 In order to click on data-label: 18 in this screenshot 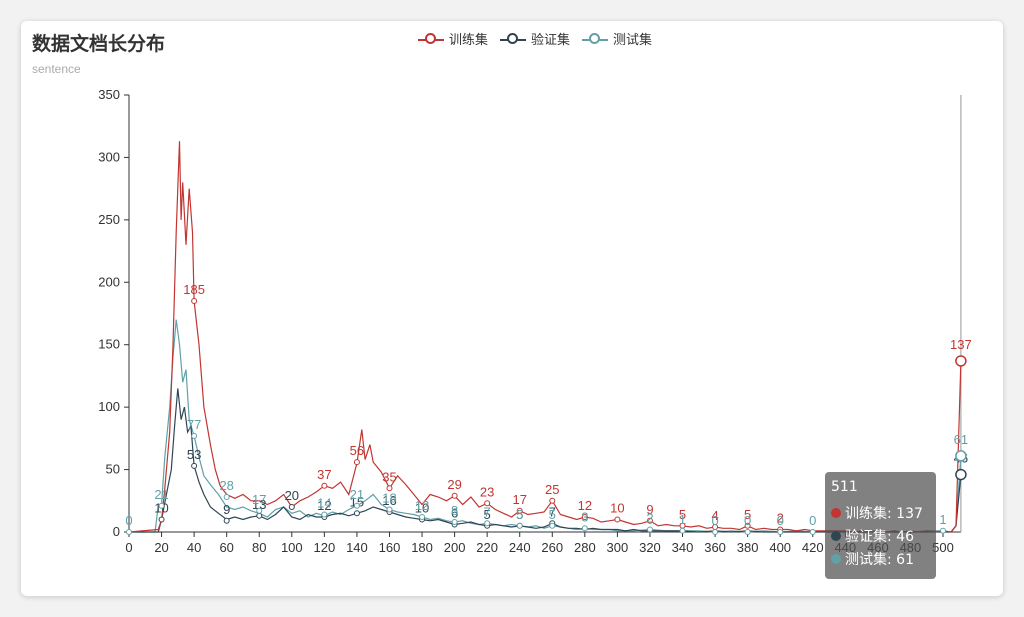, I will do `click(389, 498)`.